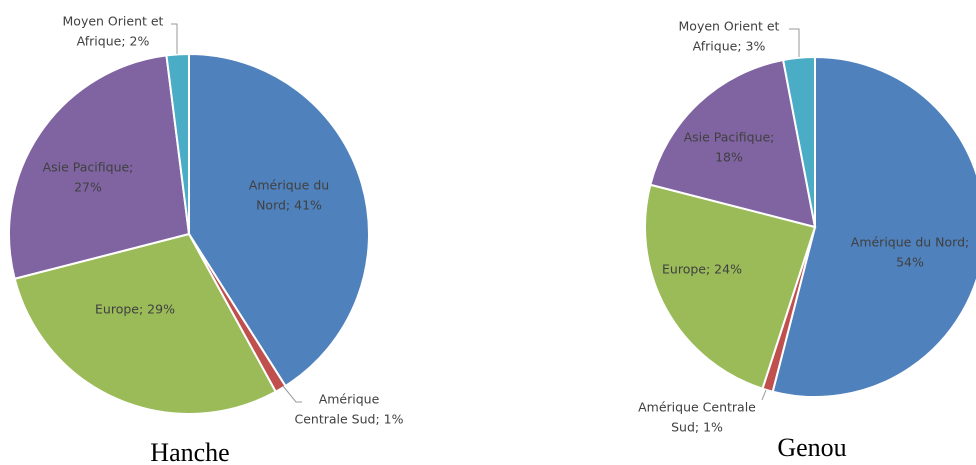  Describe the element at coordinates (113, 41) in the screenshot. I see `data-label: Afrique; 2%` at that location.